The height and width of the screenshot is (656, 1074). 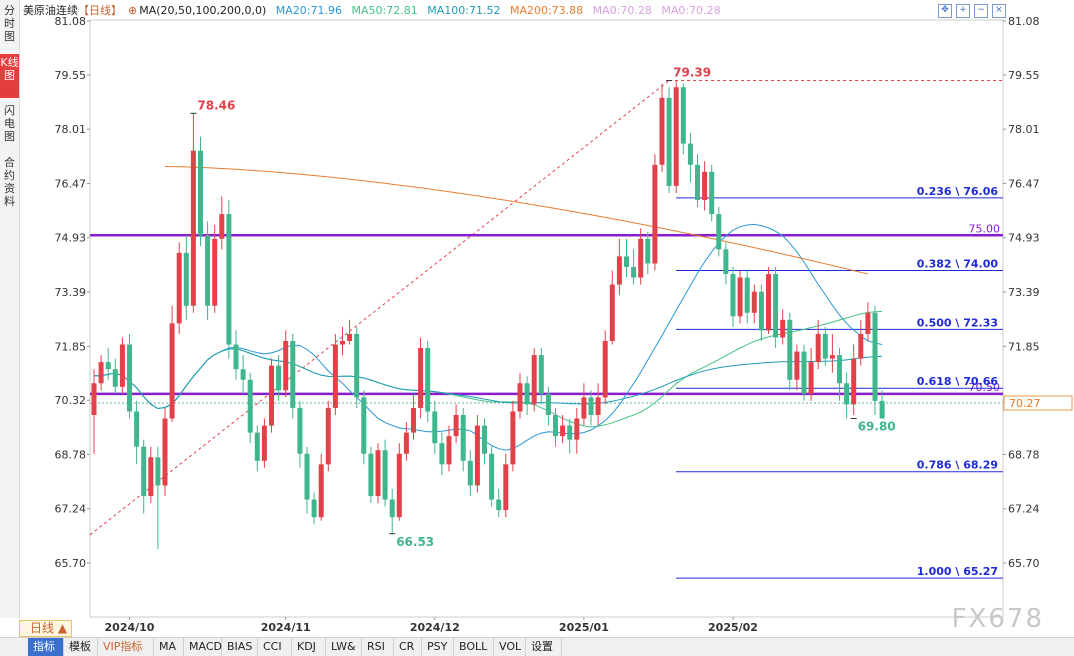 What do you see at coordinates (203, 10) in the screenshot?
I see `ma-params: MA(20,50,100,200,0,0)` at bounding box center [203, 10].